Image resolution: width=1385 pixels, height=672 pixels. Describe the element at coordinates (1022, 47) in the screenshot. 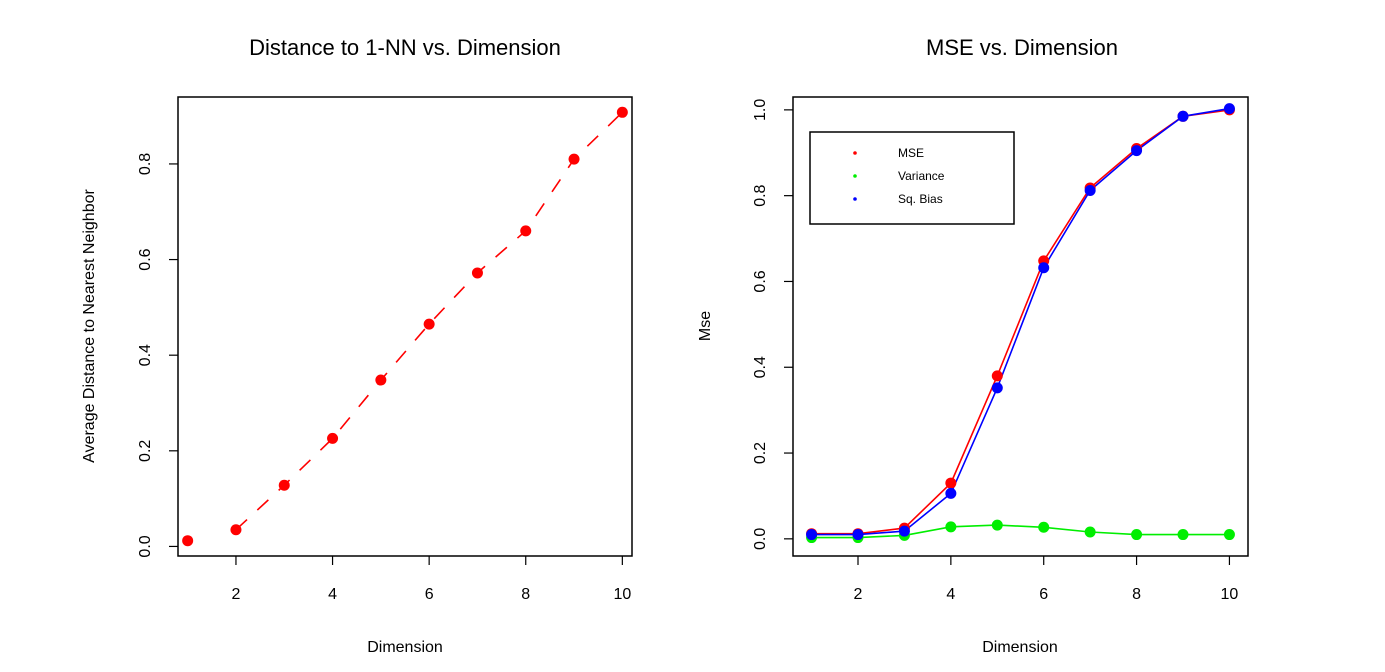

I see `chart-title: MSE vs. Dimension` at that location.